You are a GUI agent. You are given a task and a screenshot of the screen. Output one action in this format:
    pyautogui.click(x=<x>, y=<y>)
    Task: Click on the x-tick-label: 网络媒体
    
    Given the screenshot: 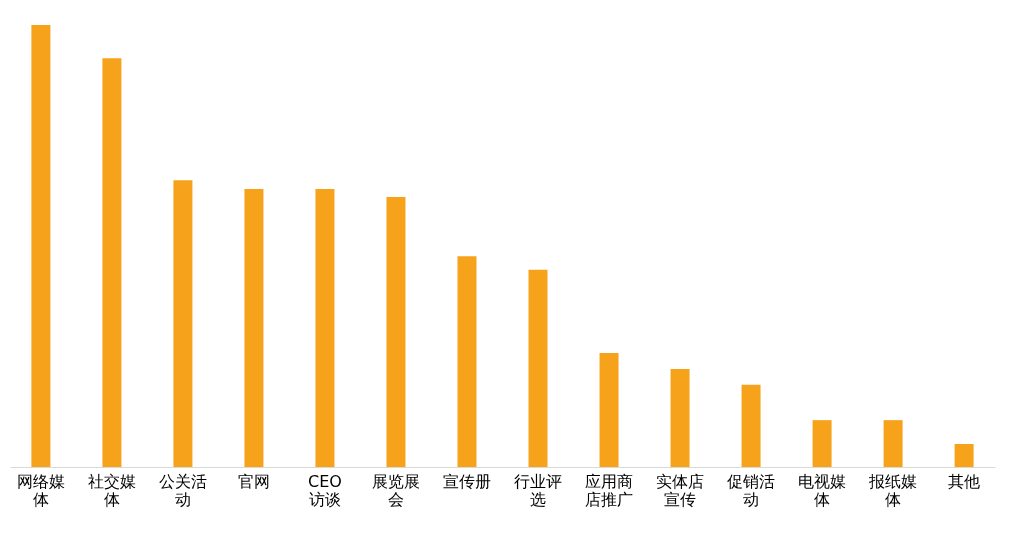 What is the action you would take?
    pyautogui.click(x=40, y=490)
    